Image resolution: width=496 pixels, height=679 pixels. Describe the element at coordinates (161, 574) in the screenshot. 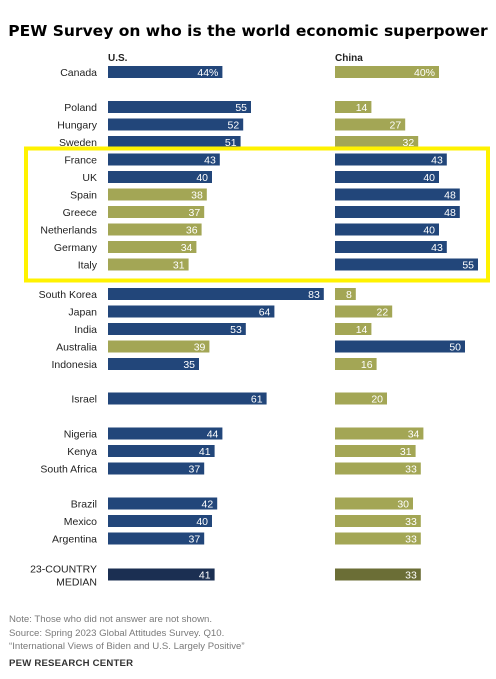

I see `bar-us-23-country-median` at that location.